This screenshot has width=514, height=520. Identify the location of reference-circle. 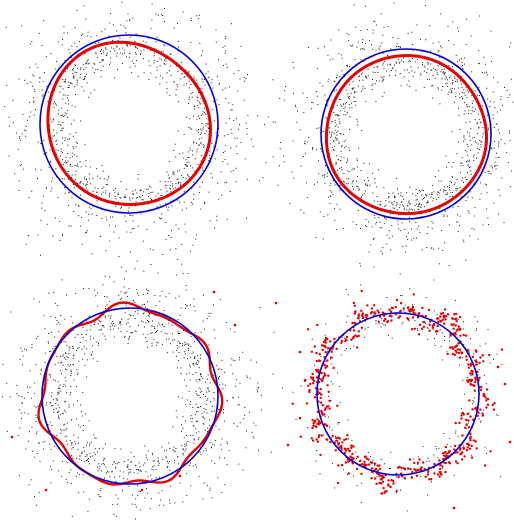
(129, 124).